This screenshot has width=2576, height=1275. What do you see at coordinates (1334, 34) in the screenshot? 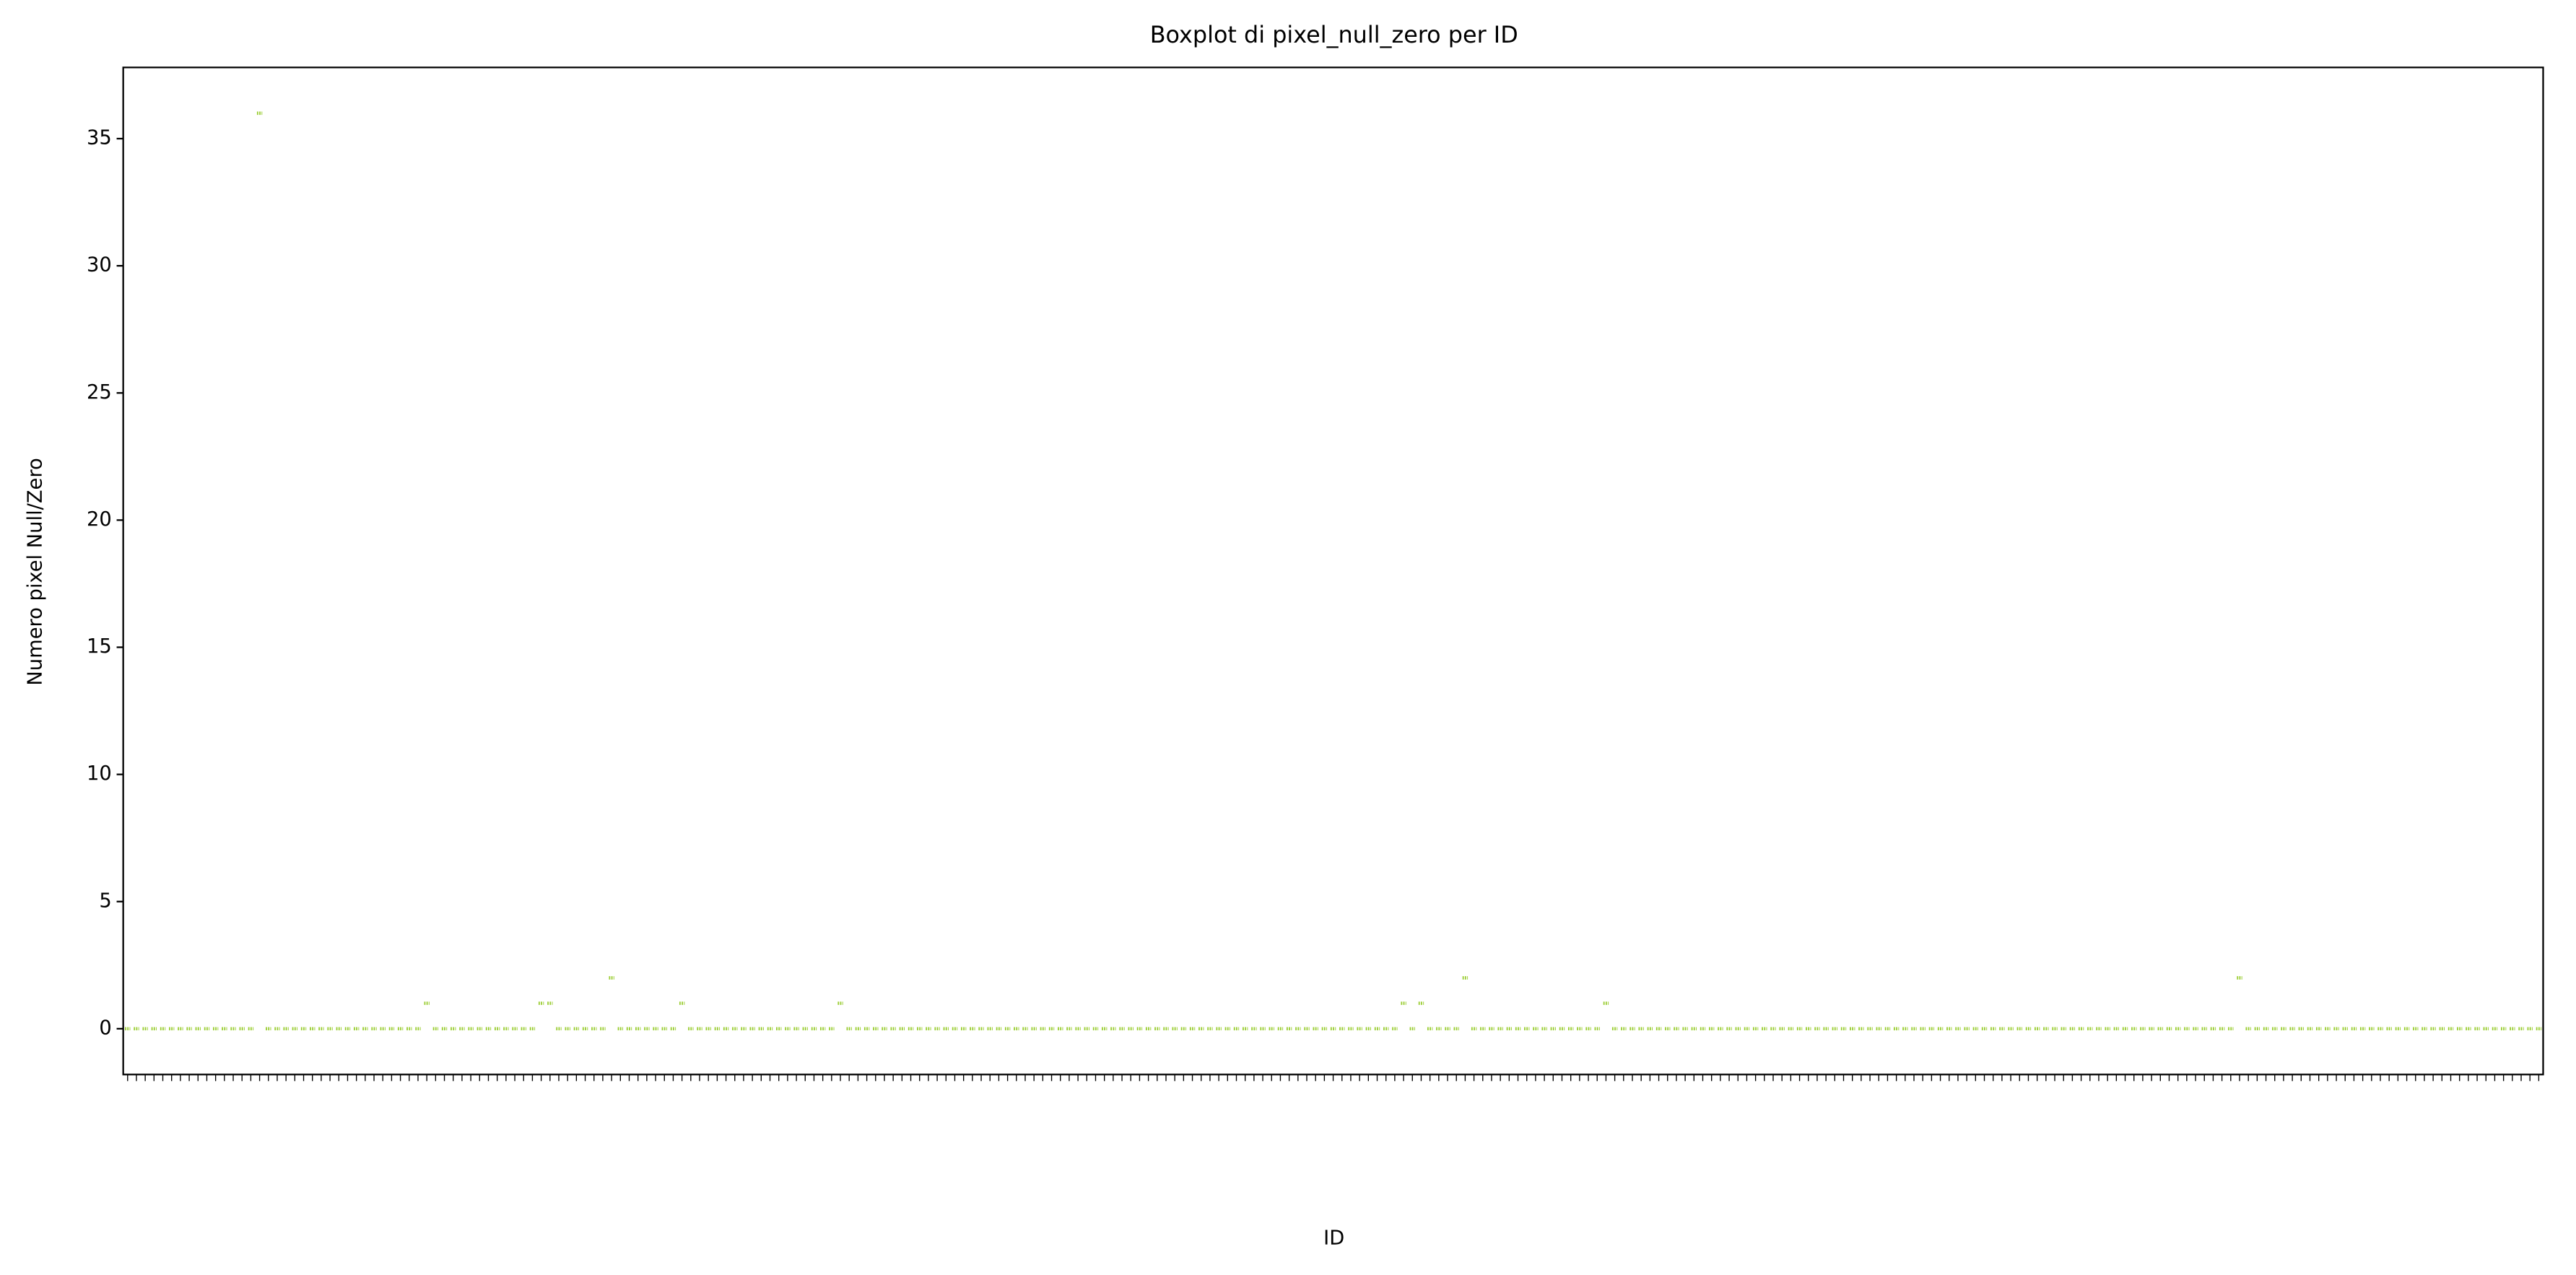
I see `chart-title: Boxplot di pixel_null_zero per ID` at bounding box center [1334, 34].